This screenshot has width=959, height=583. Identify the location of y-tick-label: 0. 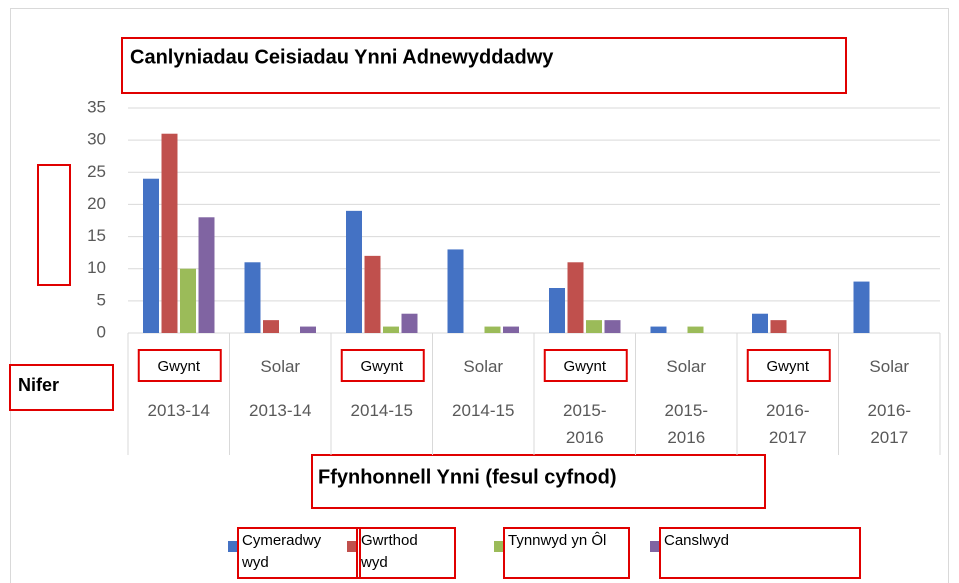
(101, 331).